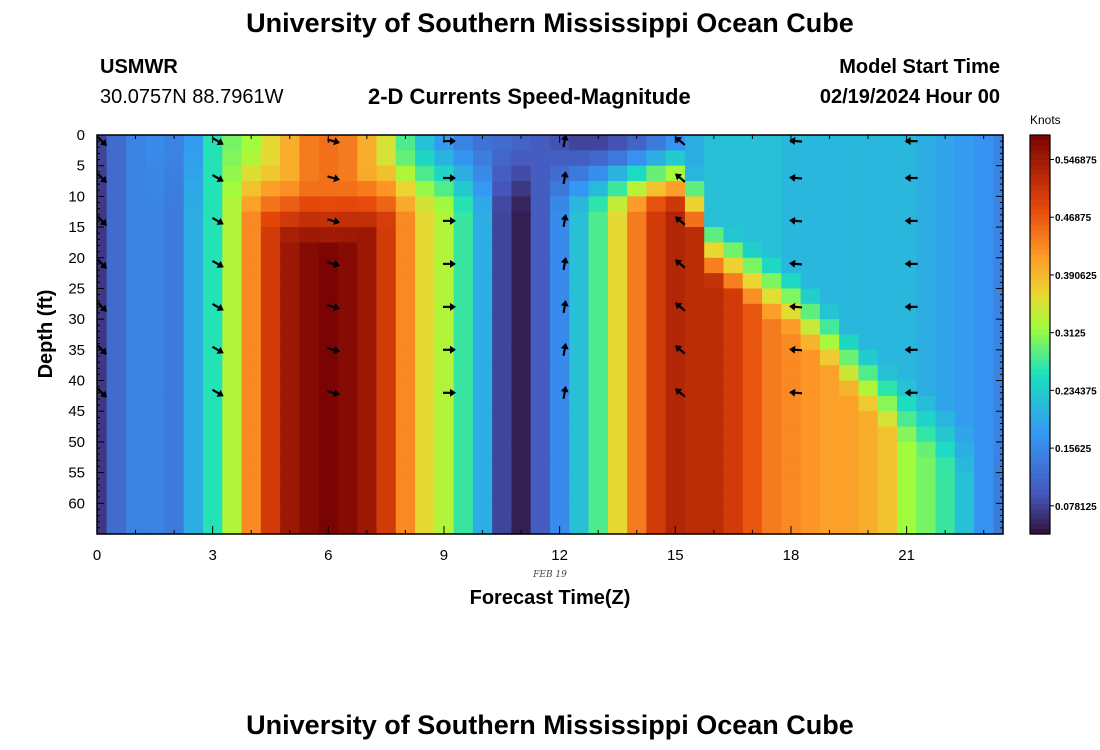 The width and height of the screenshot is (1100, 750). I want to click on x-tick-label: 6, so click(328, 555).